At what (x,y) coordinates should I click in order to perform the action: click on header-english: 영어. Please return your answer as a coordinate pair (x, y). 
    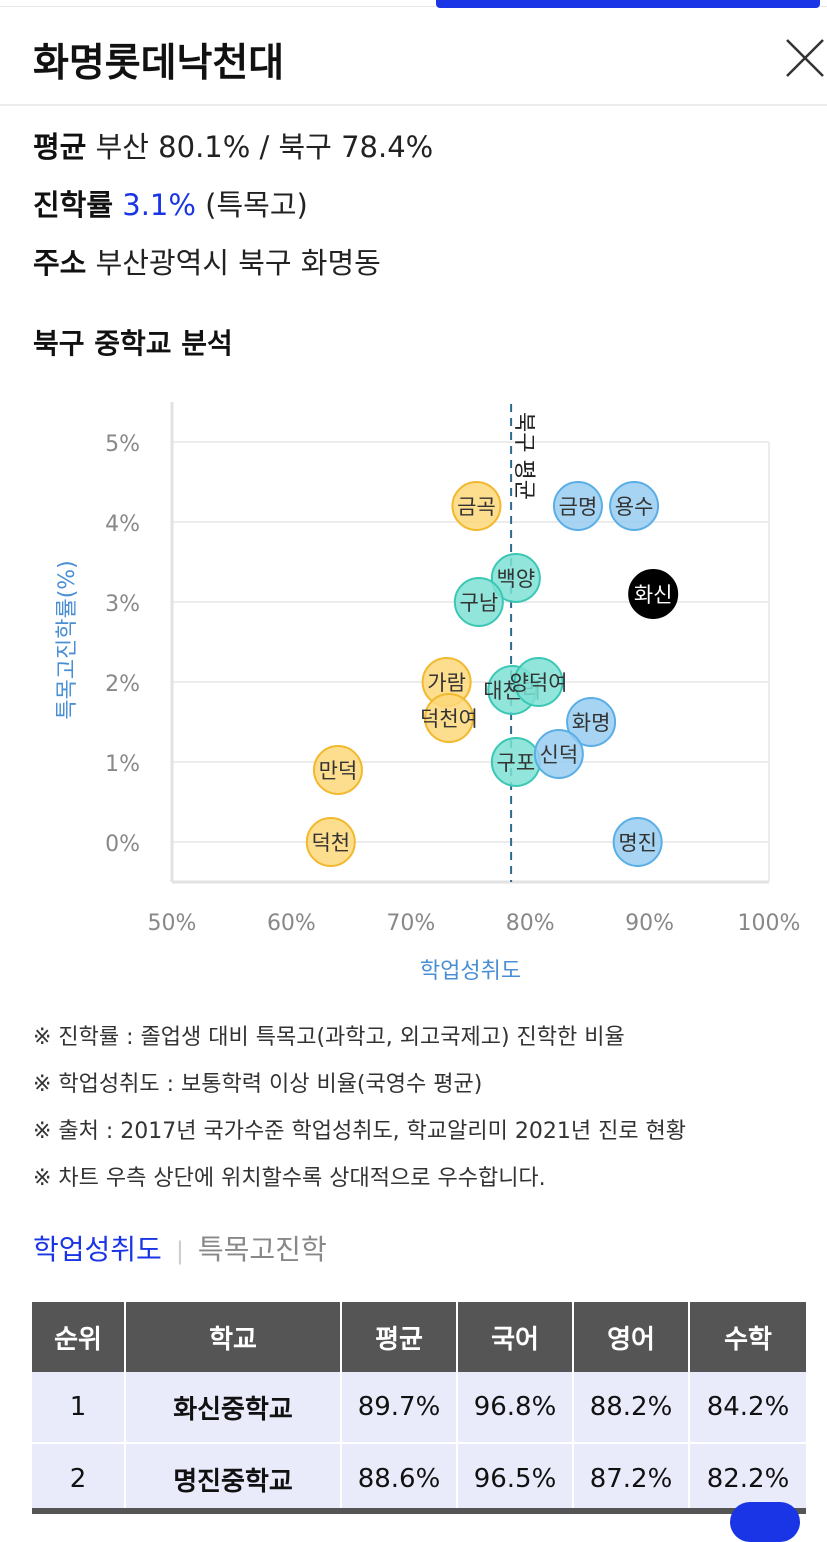
    Looking at the image, I should click on (631, 1337).